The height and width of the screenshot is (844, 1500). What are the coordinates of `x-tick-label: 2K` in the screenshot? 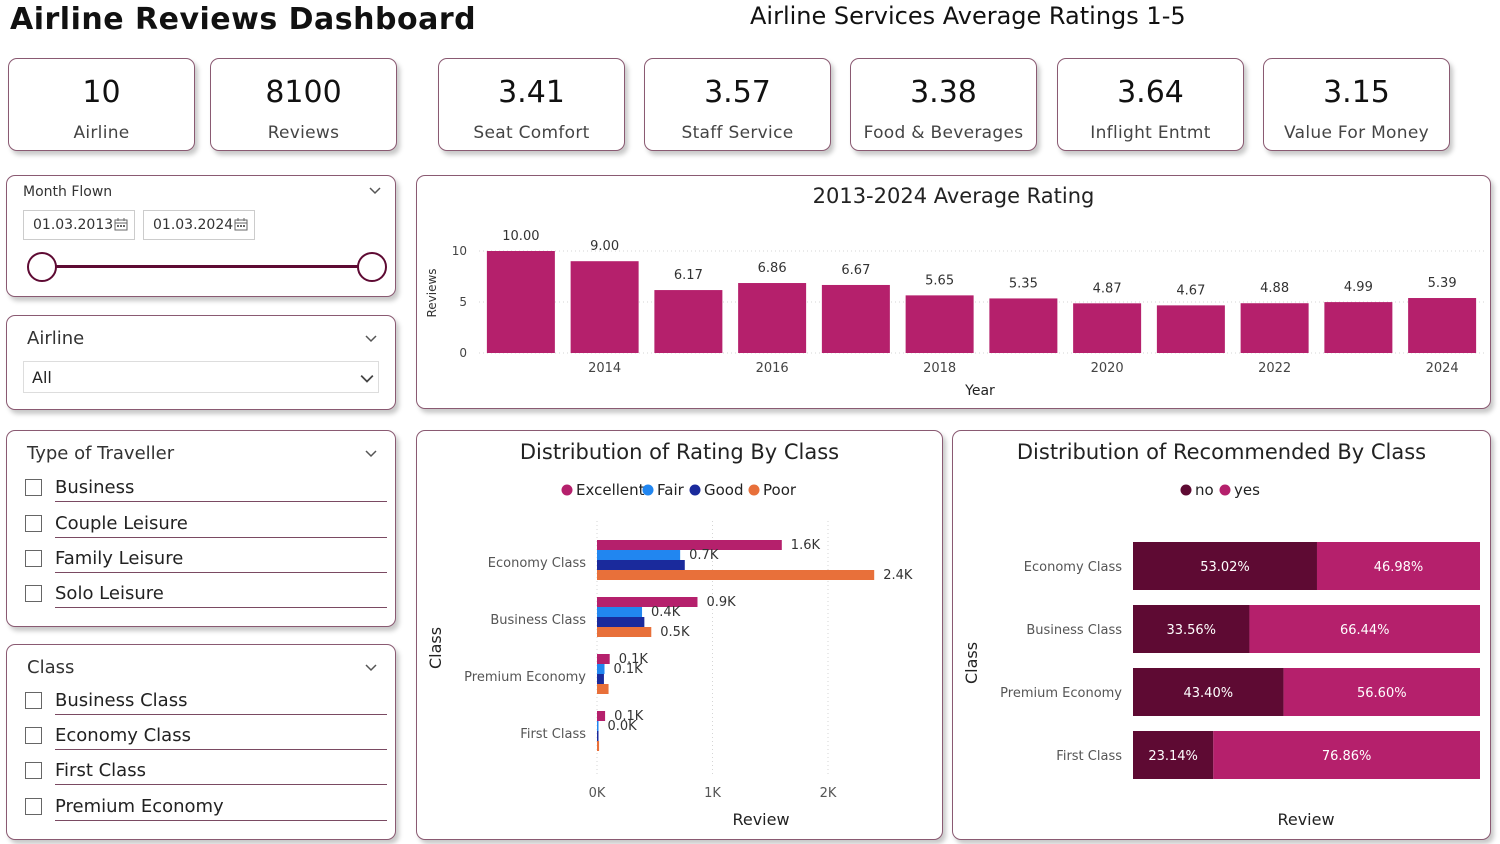 It's located at (828, 793).